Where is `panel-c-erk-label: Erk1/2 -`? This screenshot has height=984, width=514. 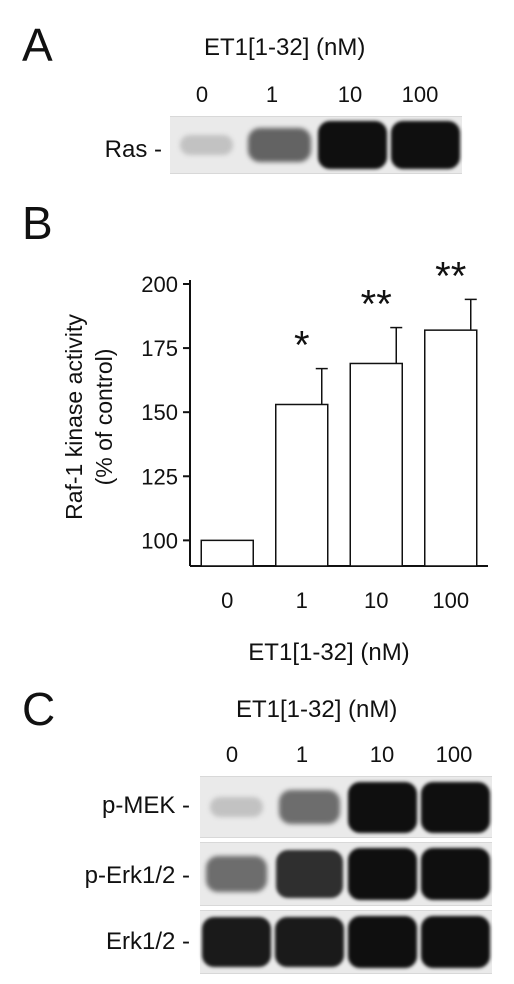
panel-c-erk-label: Erk1/2 - is located at coordinates (147, 941).